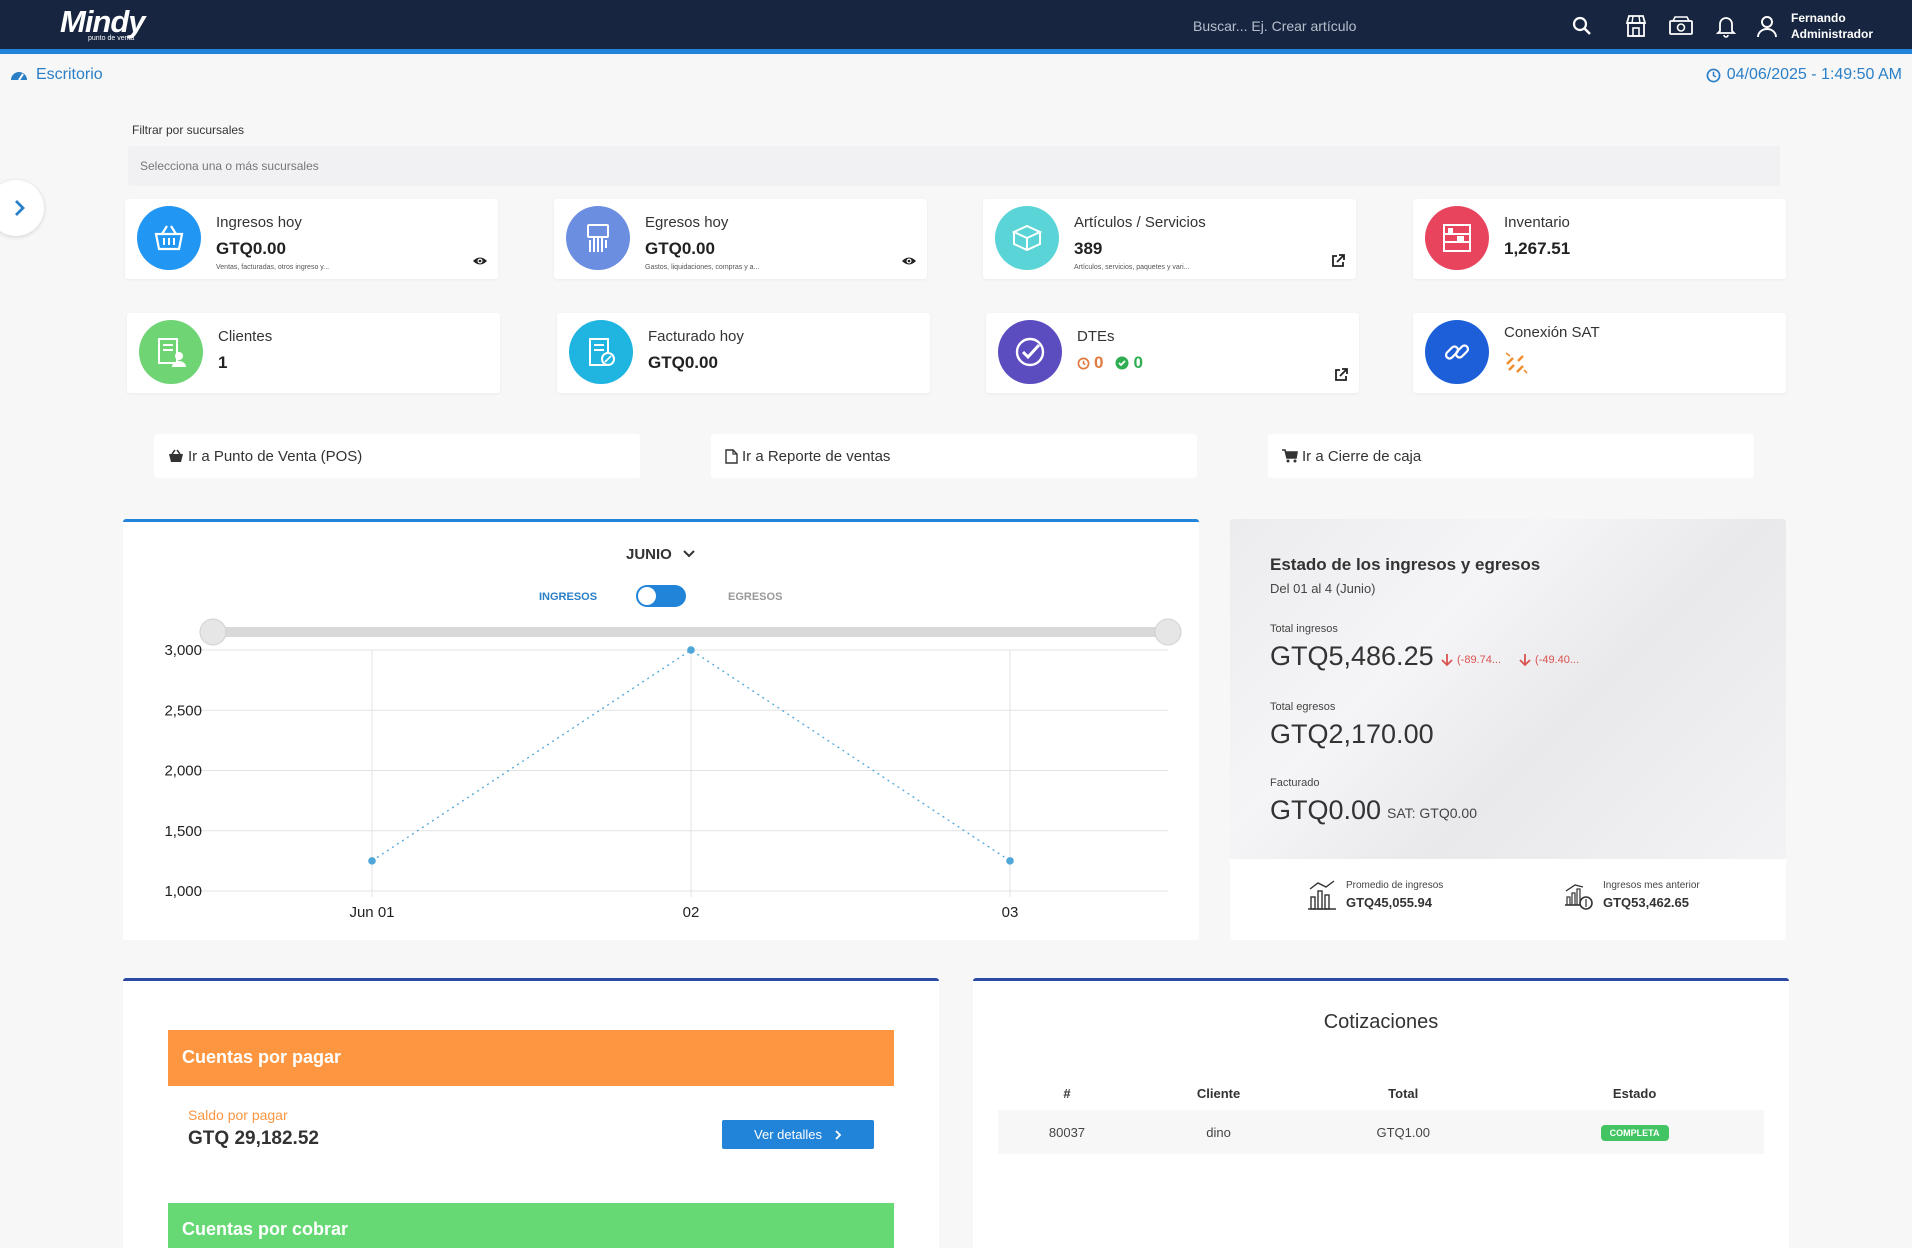 Image resolution: width=1912 pixels, height=1248 pixels. What do you see at coordinates (1814, 74) in the screenshot?
I see `datetime-text: 04/06/2025 - 1:49:50 AM` at bounding box center [1814, 74].